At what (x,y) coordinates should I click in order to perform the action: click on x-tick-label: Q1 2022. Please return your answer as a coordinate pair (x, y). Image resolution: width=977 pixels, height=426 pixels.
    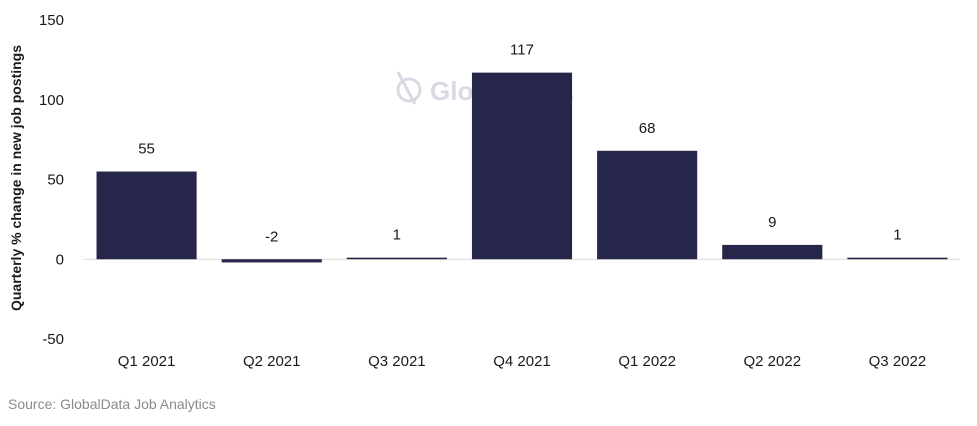
    Looking at the image, I should click on (647, 361).